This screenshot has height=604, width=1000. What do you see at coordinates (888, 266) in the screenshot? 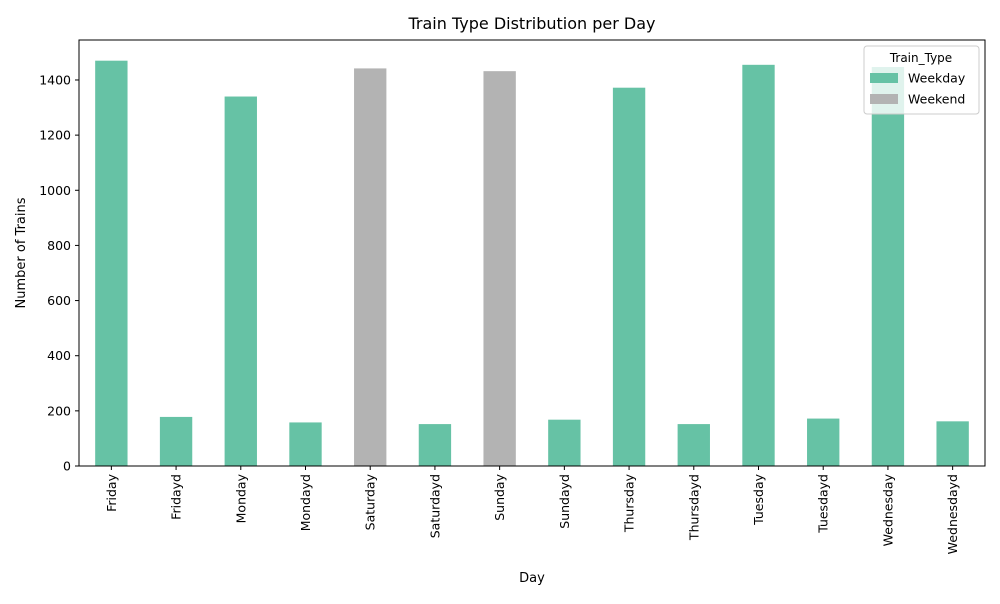
I see `bar-wednesday-weekday` at bounding box center [888, 266].